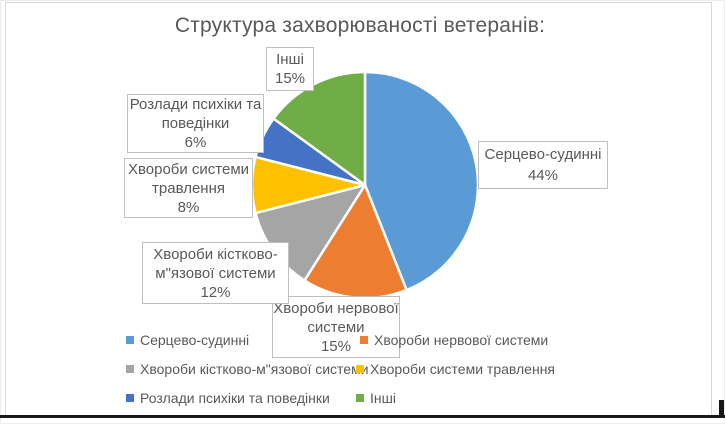  What do you see at coordinates (360, 369) in the screenshot?
I see `legend-swatch-yellow` at bounding box center [360, 369].